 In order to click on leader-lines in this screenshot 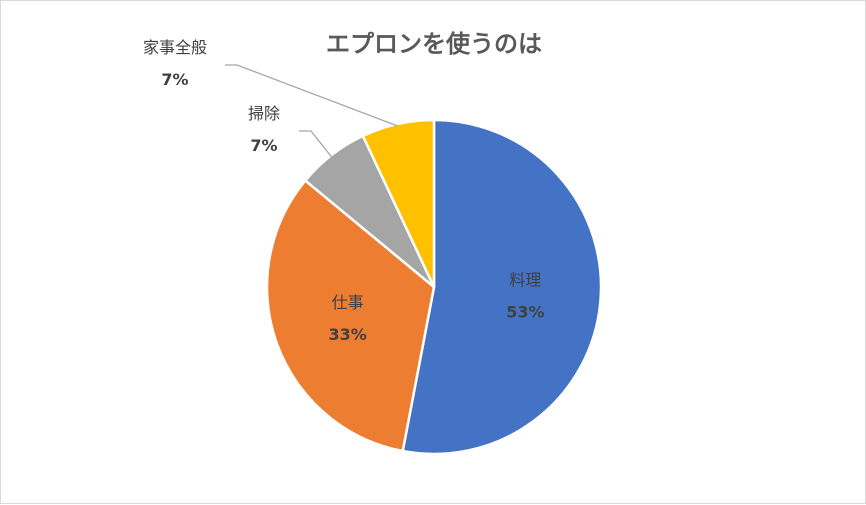, I will do `click(311, 111)`.